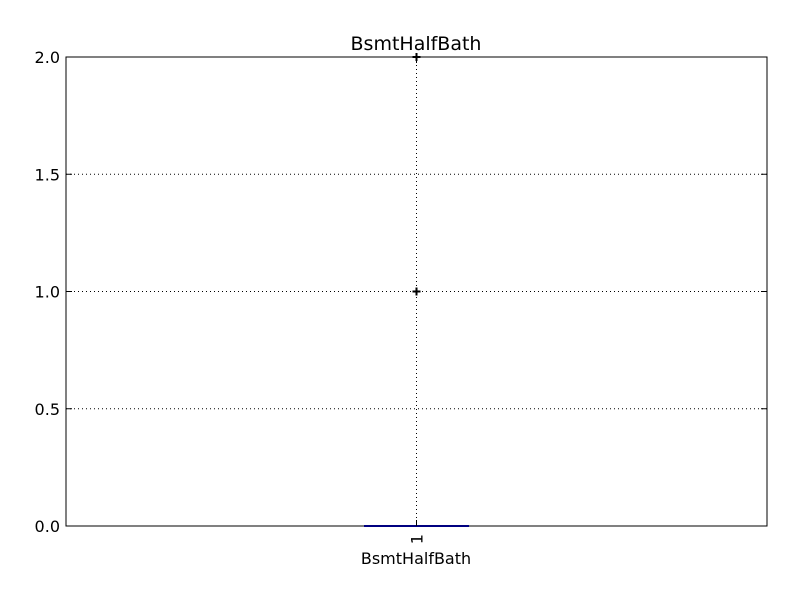 Image resolution: width=800 pixels, height=600 pixels. I want to click on y-tick-label: 1.0, so click(47, 292).